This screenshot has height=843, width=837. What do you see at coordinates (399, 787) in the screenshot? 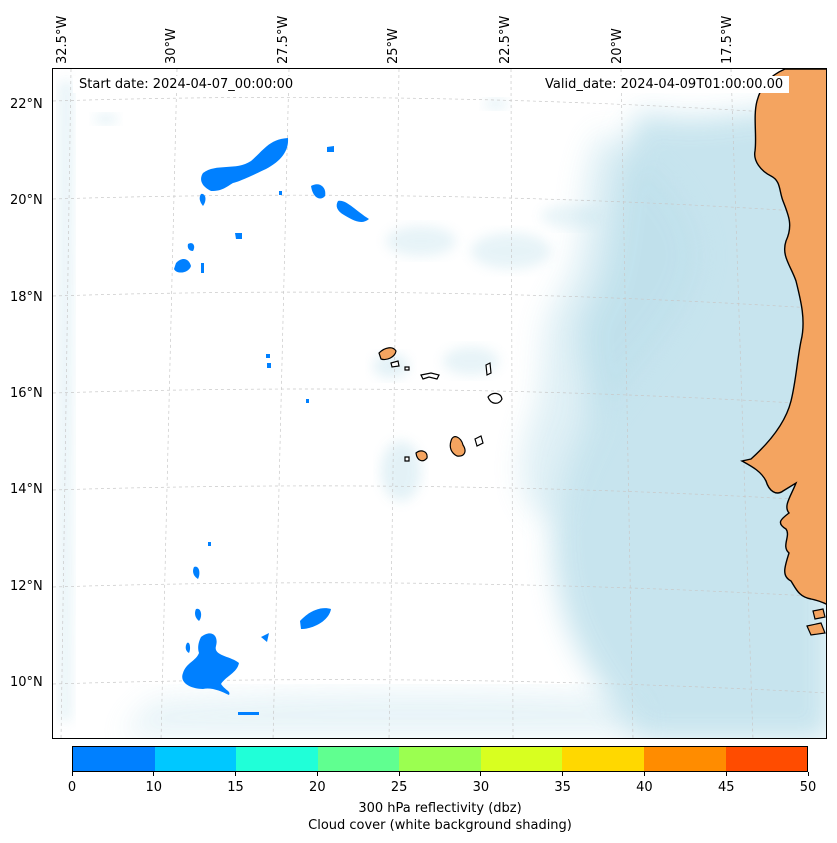
I see `colorbar-tick-label: 25` at bounding box center [399, 787].